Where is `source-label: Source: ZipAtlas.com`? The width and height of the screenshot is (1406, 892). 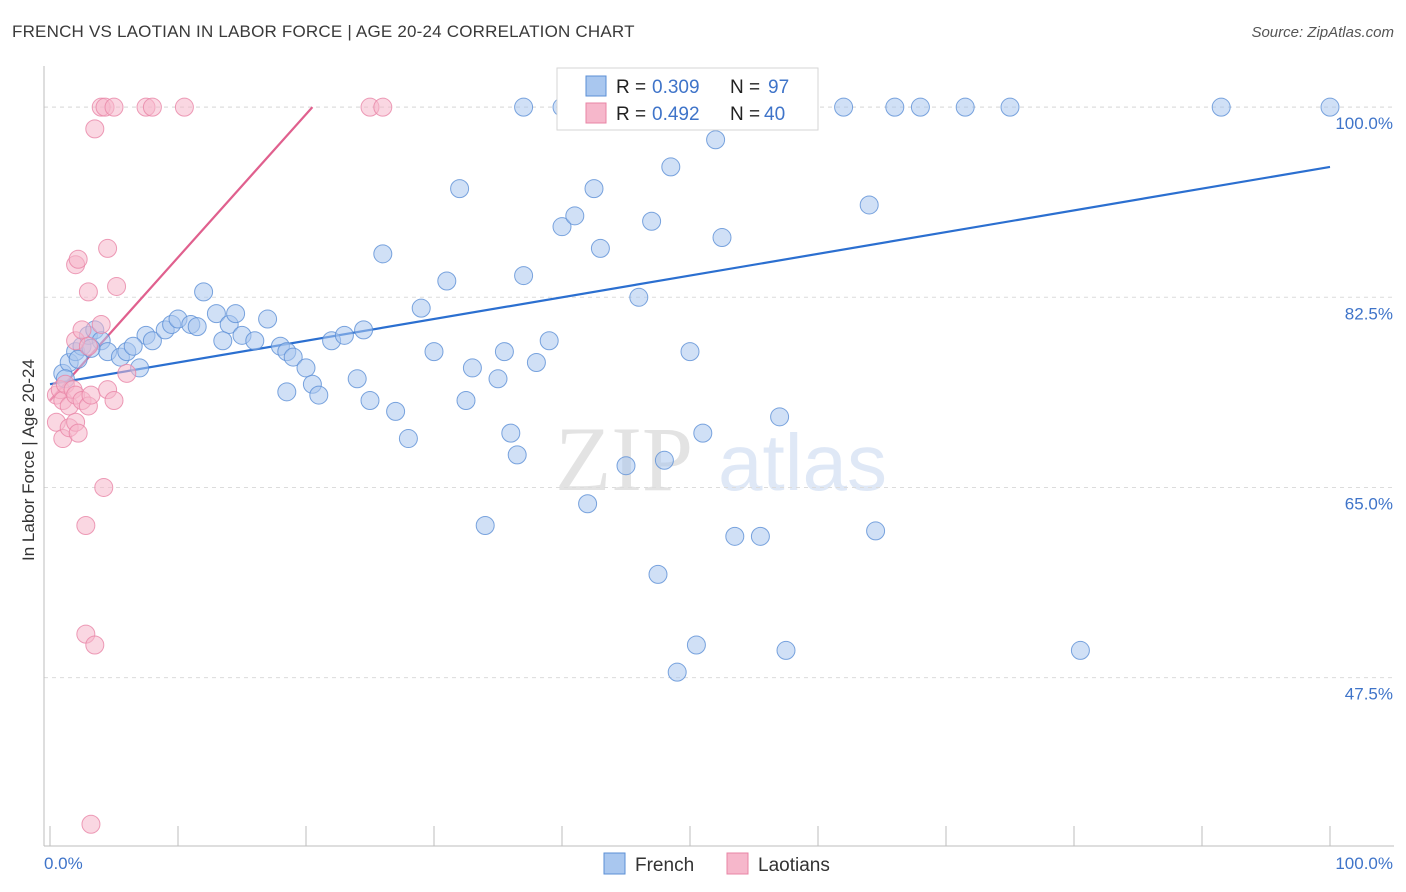
source-label: Source: ZipAtlas.com is located at coordinates (1322, 32).